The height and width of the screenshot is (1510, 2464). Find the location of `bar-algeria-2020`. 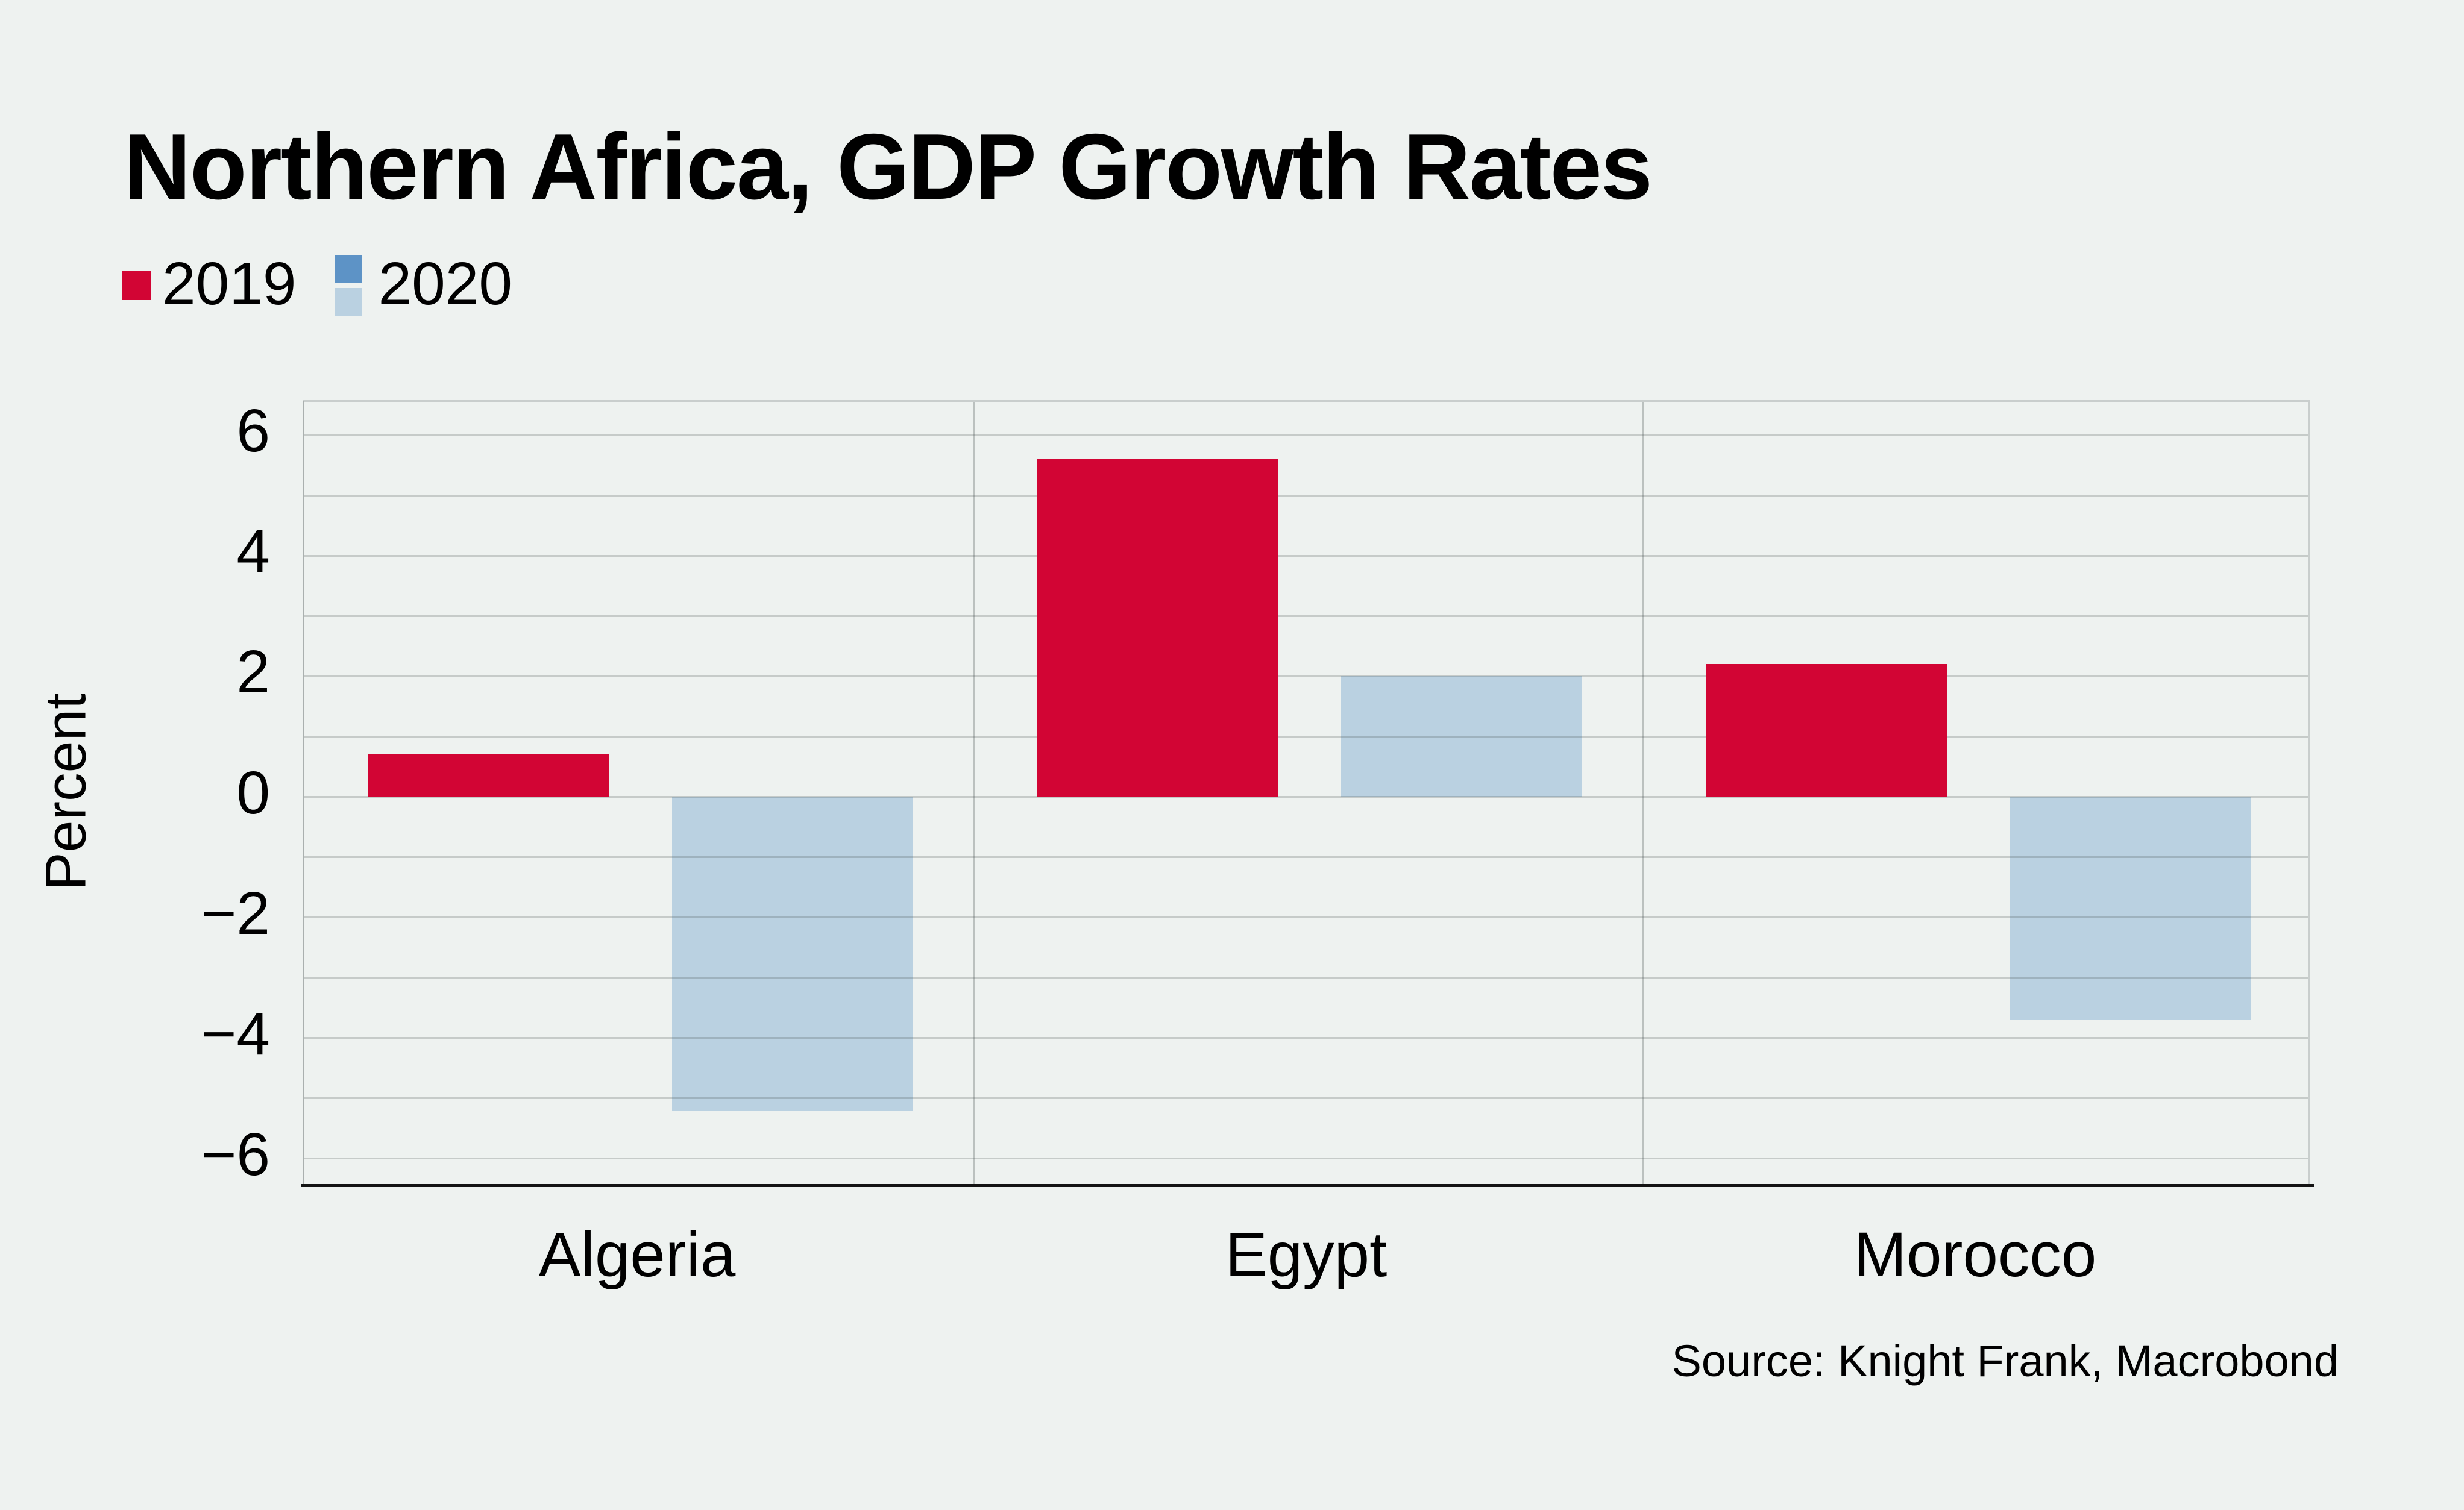

bar-algeria-2020 is located at coordinates (792, 954).